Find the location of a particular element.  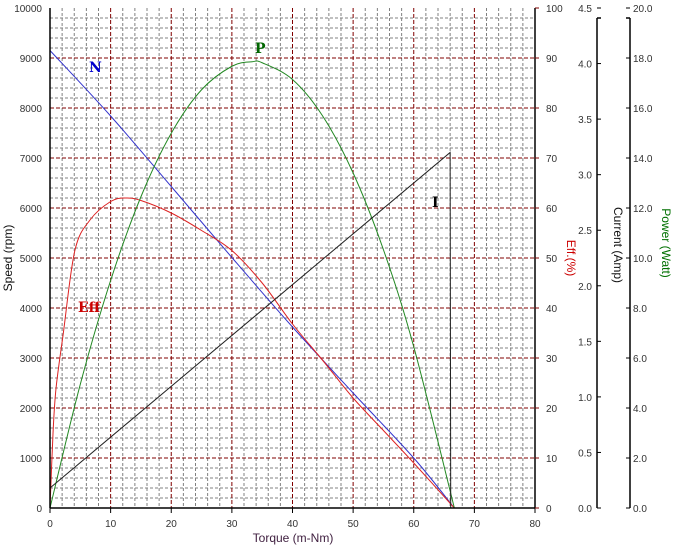

x-tick-label: 20 is located at coordinates (172, 524).